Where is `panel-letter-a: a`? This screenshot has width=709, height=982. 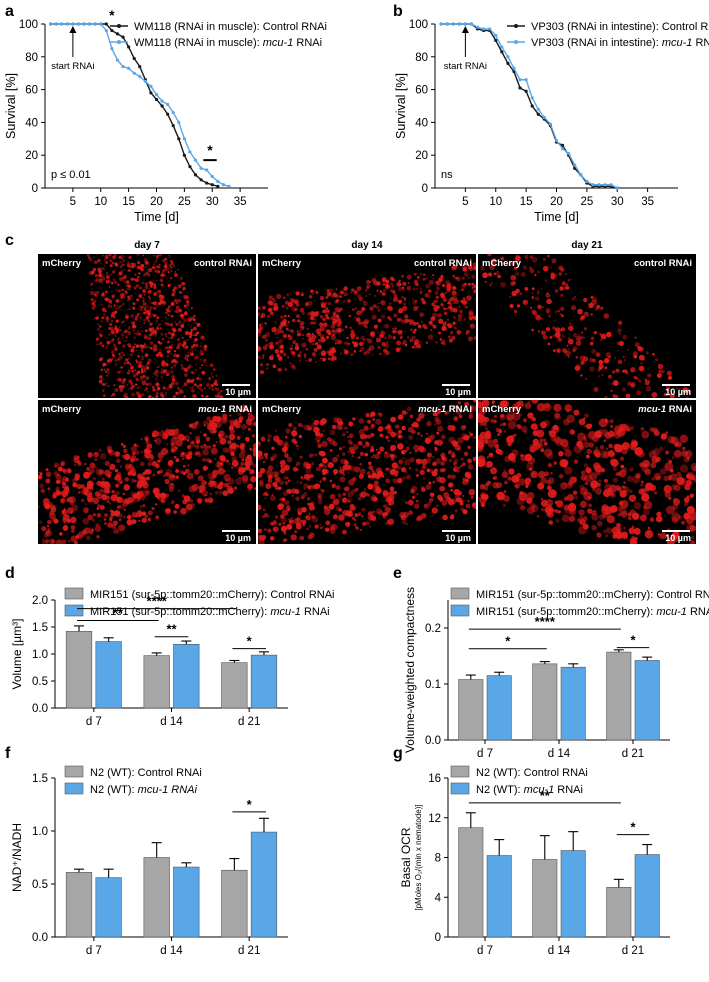 panel-letter-a: a is located at coordinates (9, 11).